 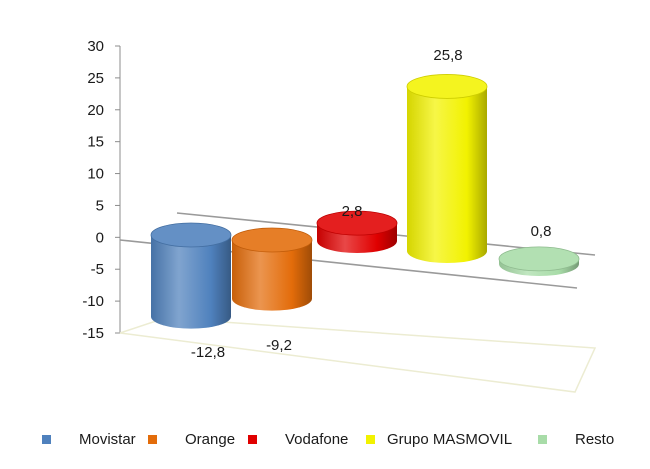 I want to click on legend-item-orange: Orange, so click(x=191, y=439).